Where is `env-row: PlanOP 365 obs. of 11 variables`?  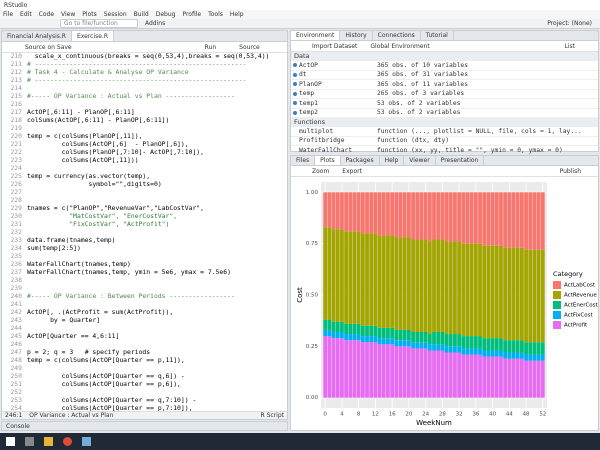
env-row: PlanOP 365 obs. of 11 variables is located at coordinates (444, 85).